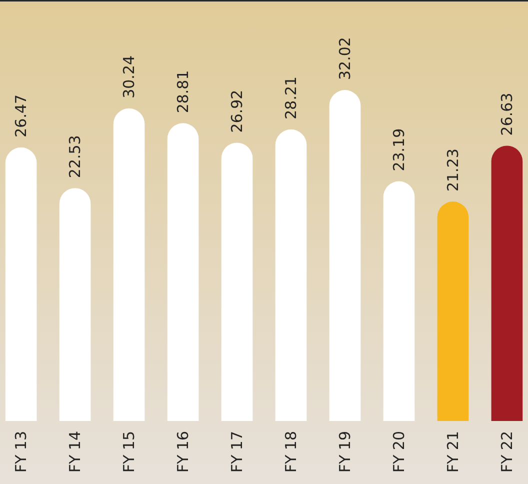 The image size is (528, 484). Describe the element at coordinates (345, 58) in the screenshot. I see `data-label: 32.02` at that location.